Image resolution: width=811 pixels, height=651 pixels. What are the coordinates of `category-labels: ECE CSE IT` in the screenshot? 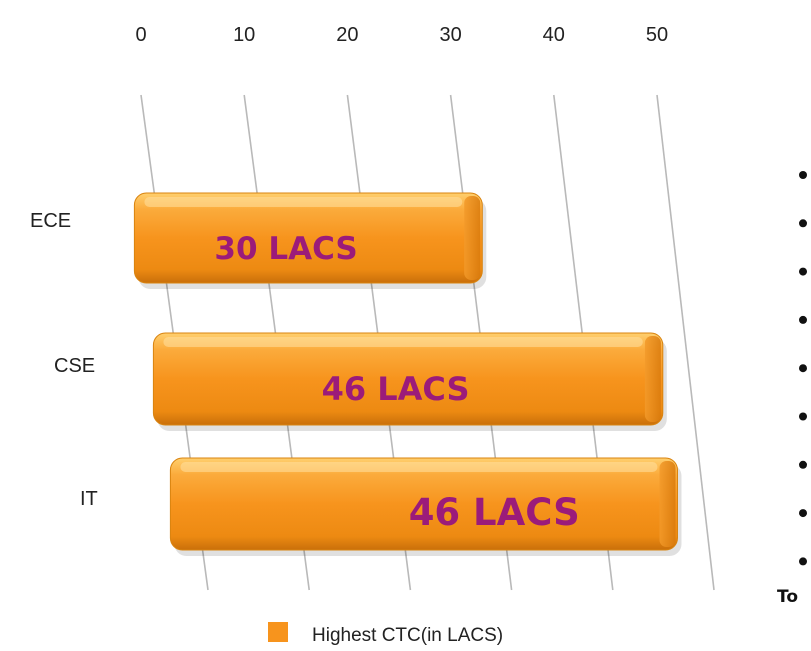 It's located at (64, 360).